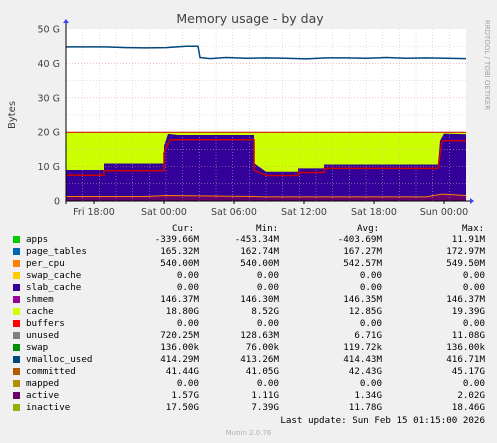 Image resolution: width=497 pixels, height=443 pixels. I want to click on legend-max: 136.00k, so click(465, 347).